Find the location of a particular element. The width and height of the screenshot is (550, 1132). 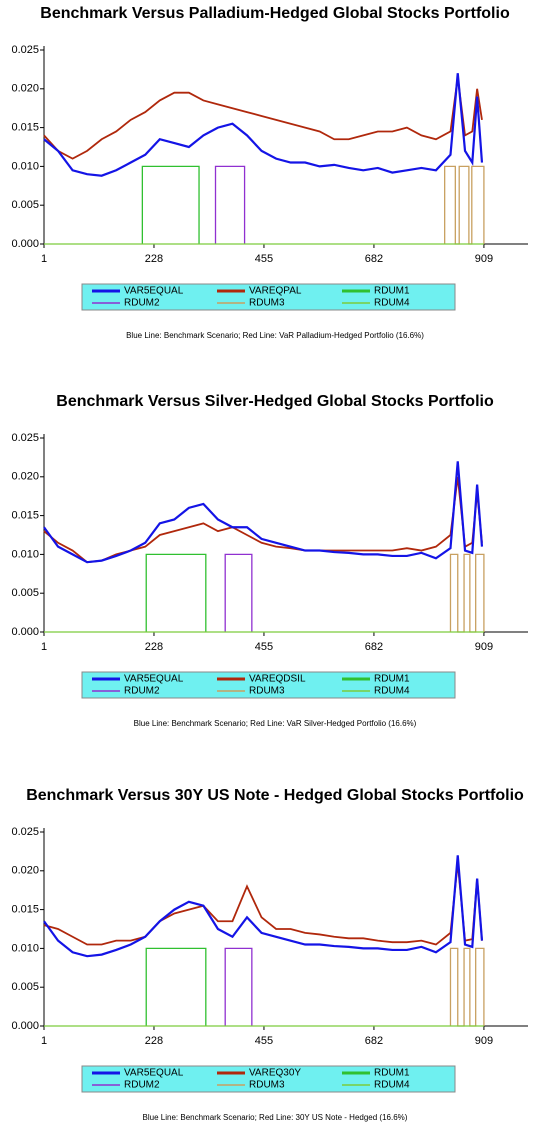

legend-label: VAREQ30Y is located at coordinates (275, 1073).